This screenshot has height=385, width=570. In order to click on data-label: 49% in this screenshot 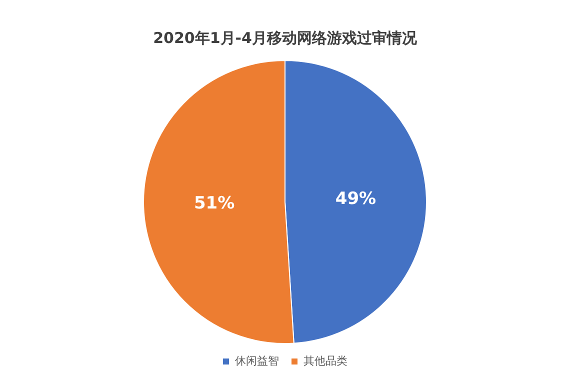, I will do `click(355, 199)`.